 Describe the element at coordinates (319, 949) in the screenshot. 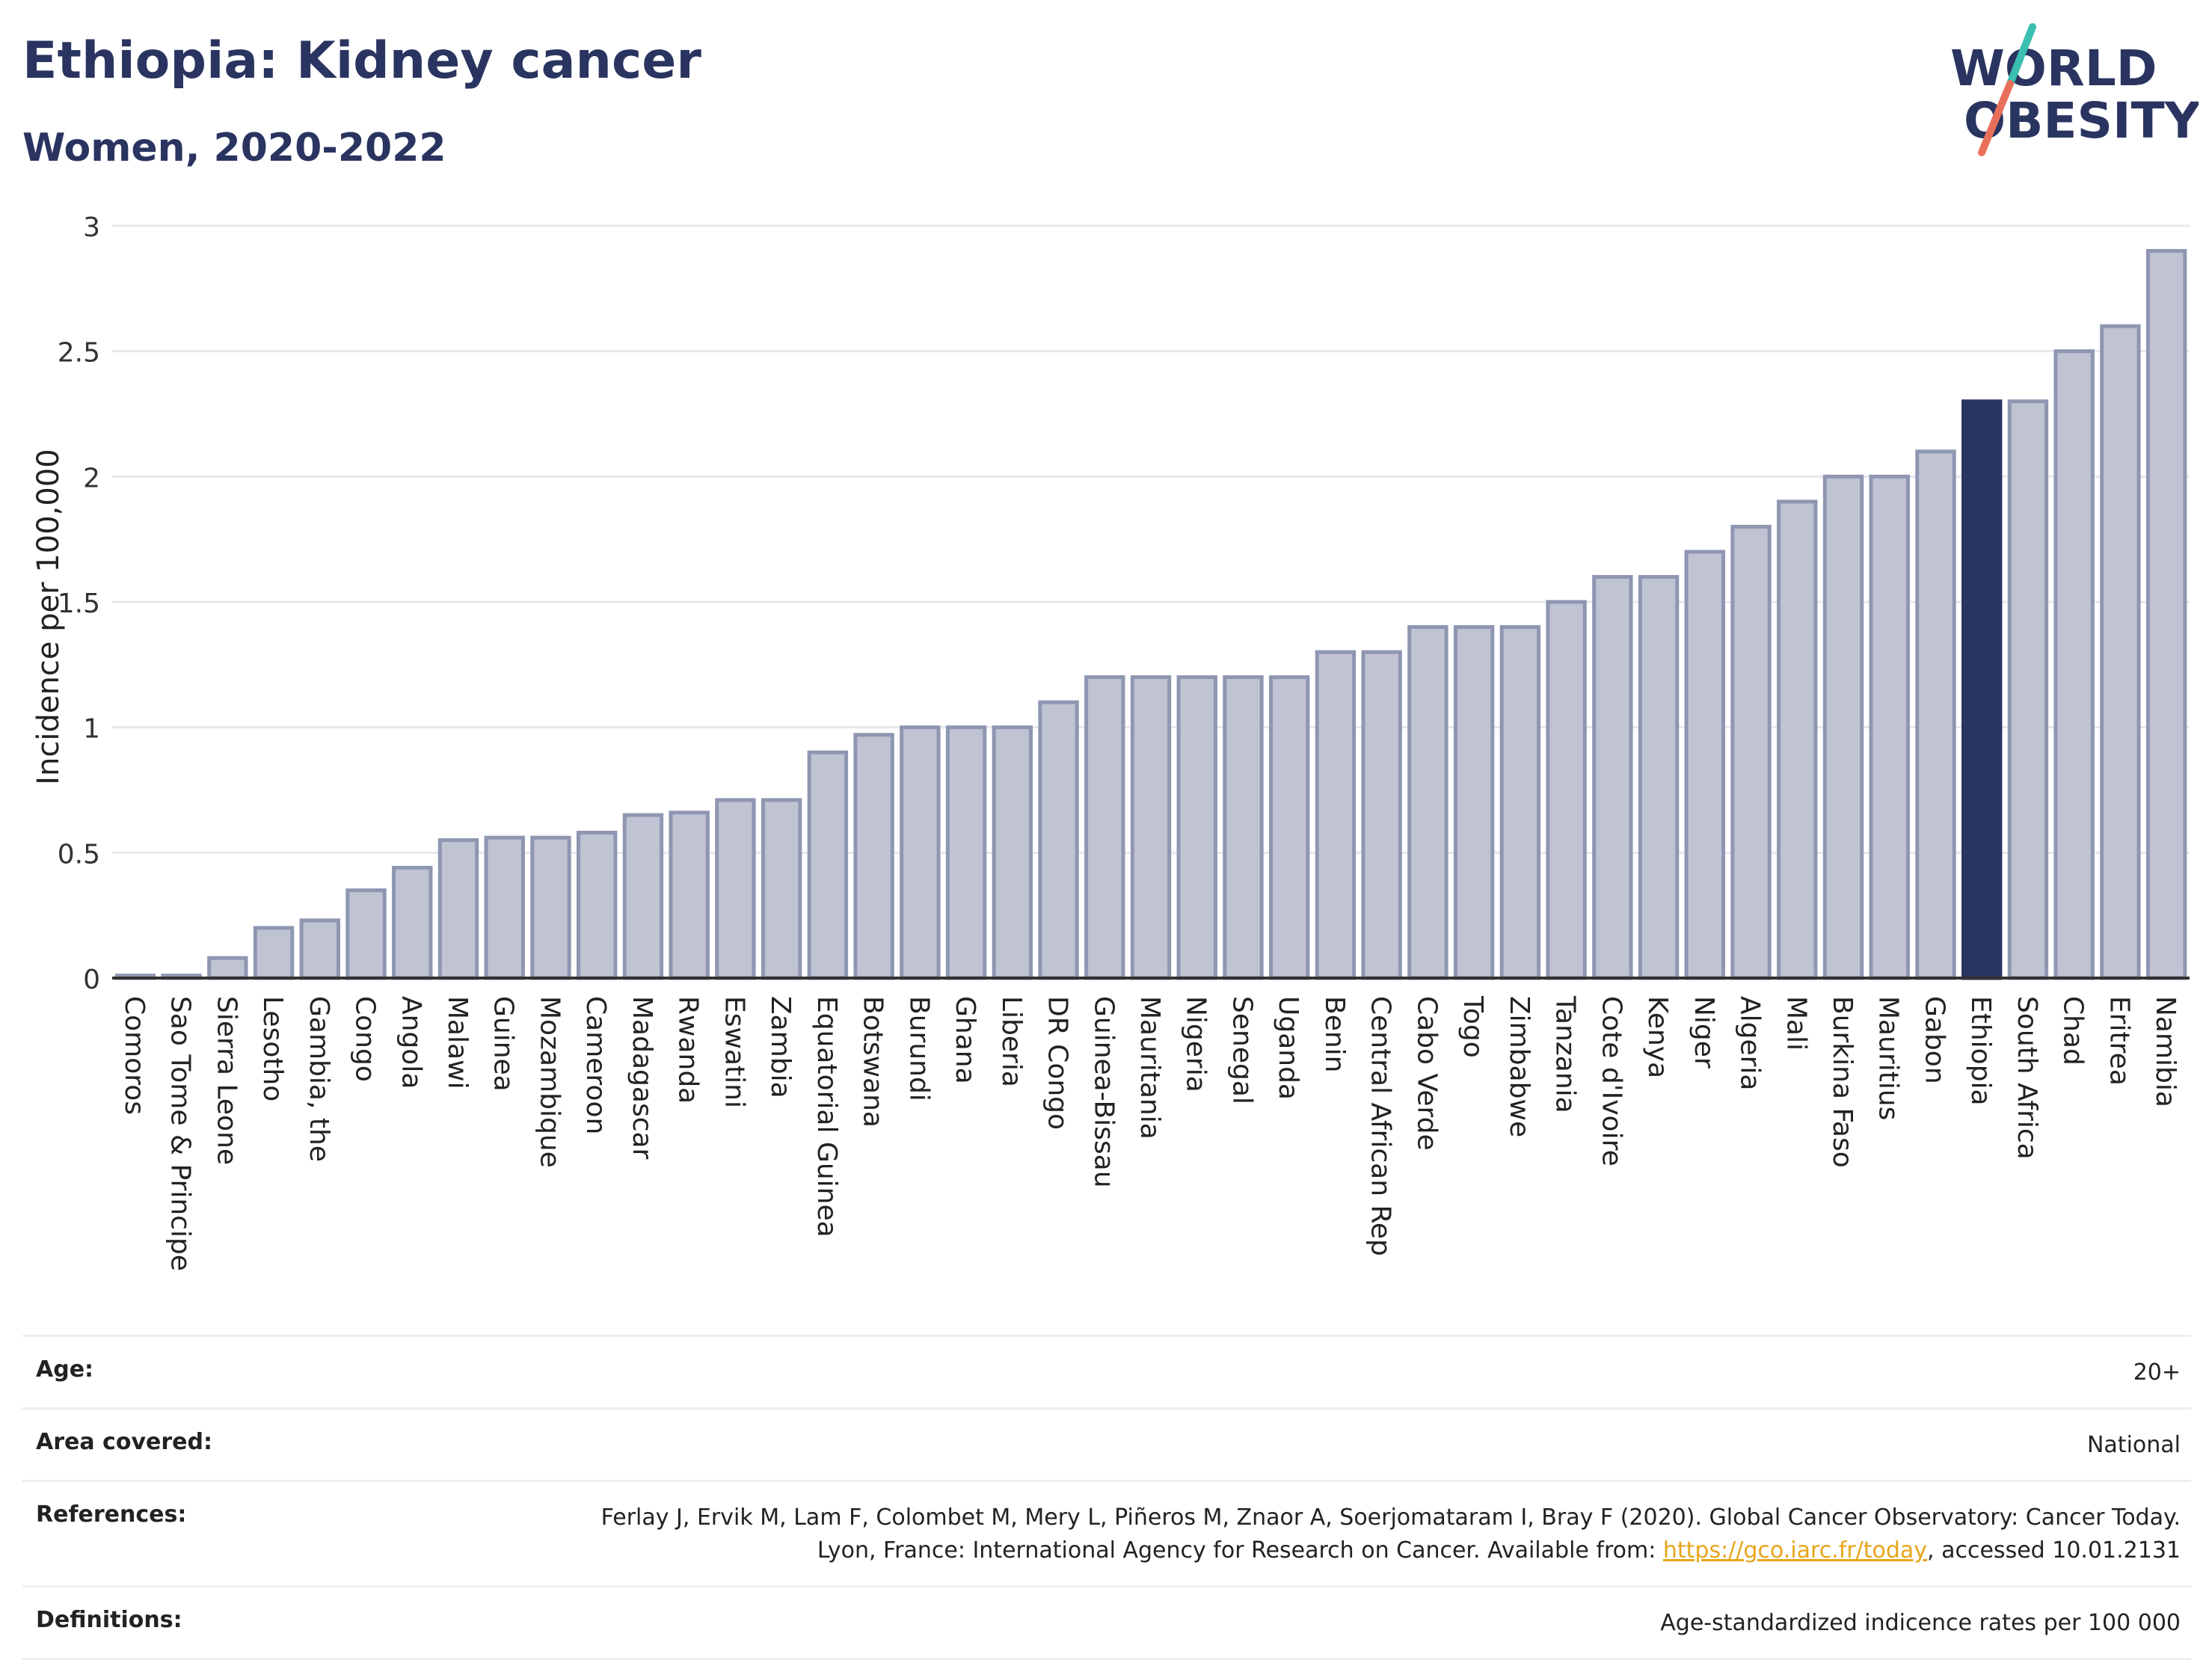

I see `bar-gambia-the` at that location.